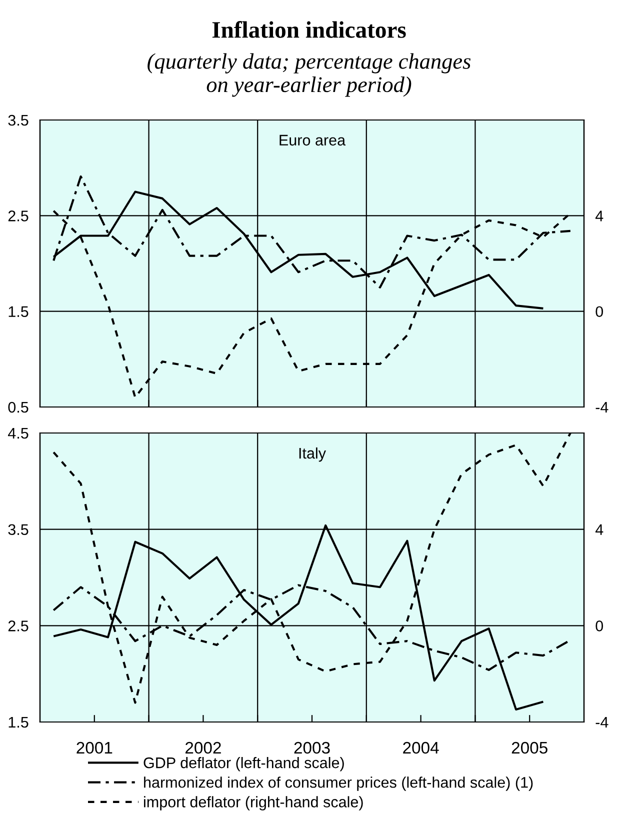 This screenshot has width=618, height=816. Describe the element at coordinates (421, 748) in the screenshot. I see `x-tick-label: 2004` at that location.